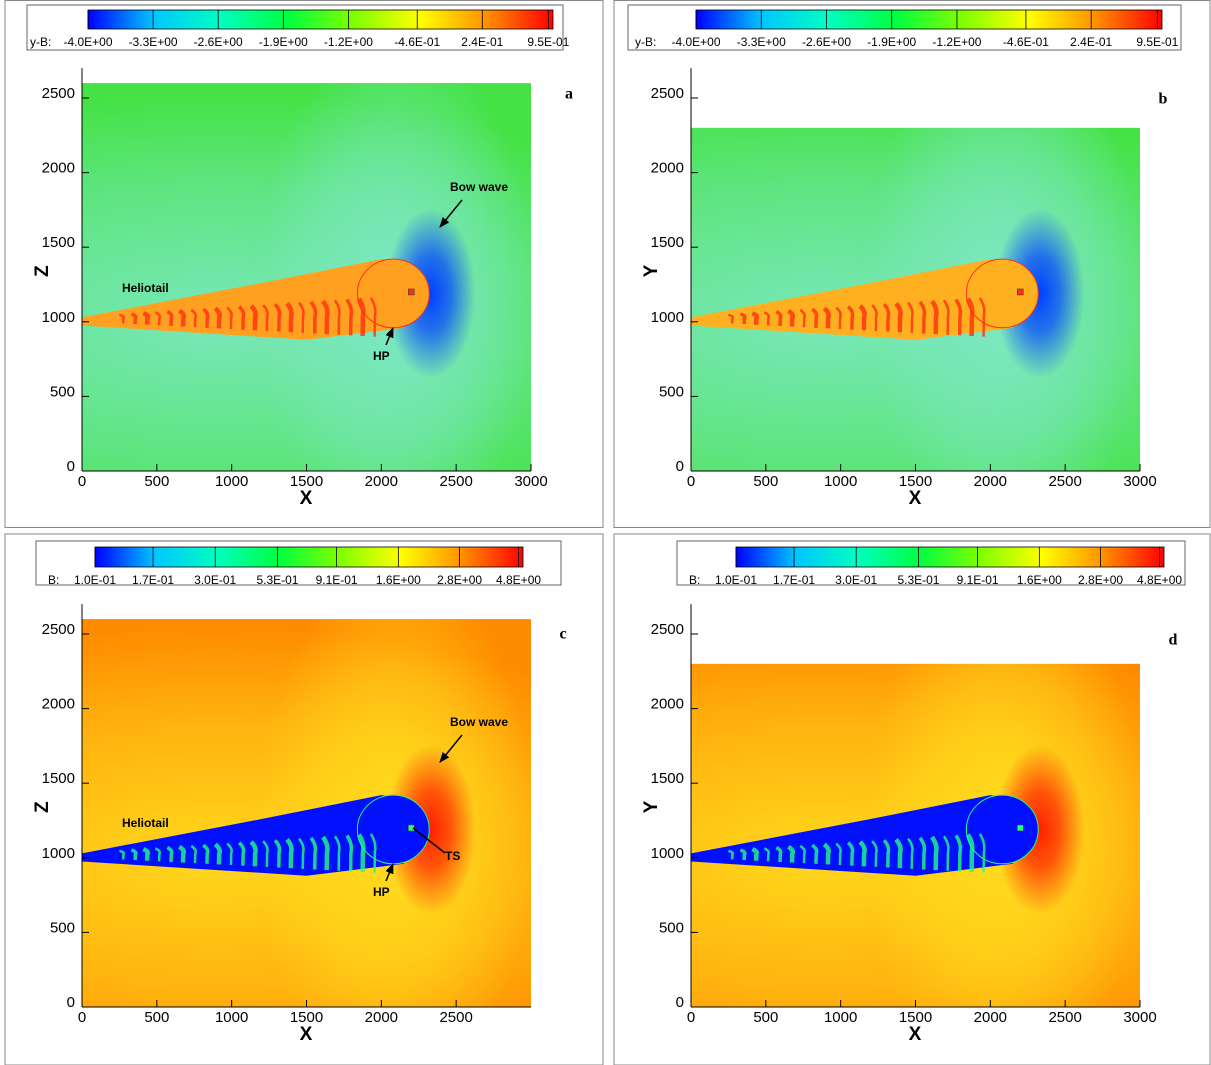 The image size is (1211, 1065). Describe the element at coordinates (562, 634) in the screenshot. I see `panel-label: c` at that location.